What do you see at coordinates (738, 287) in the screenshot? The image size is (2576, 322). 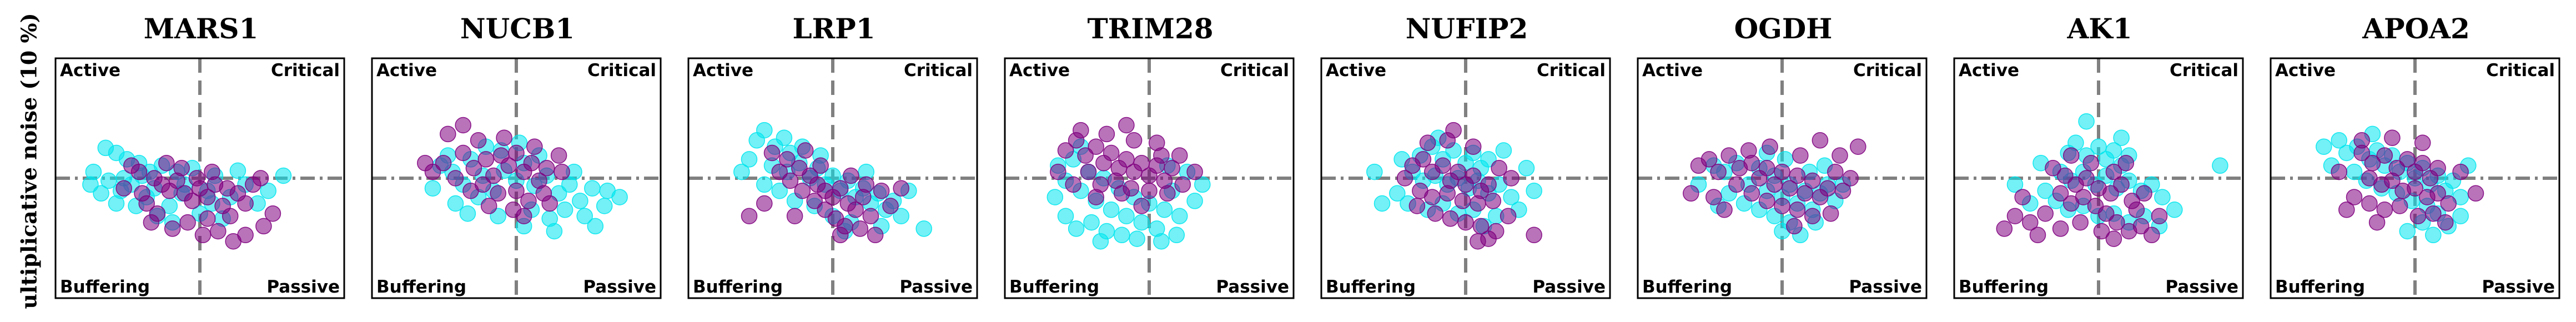 I see `quadrant-label-buffering: Buffering` at bounding box center [738, 287].